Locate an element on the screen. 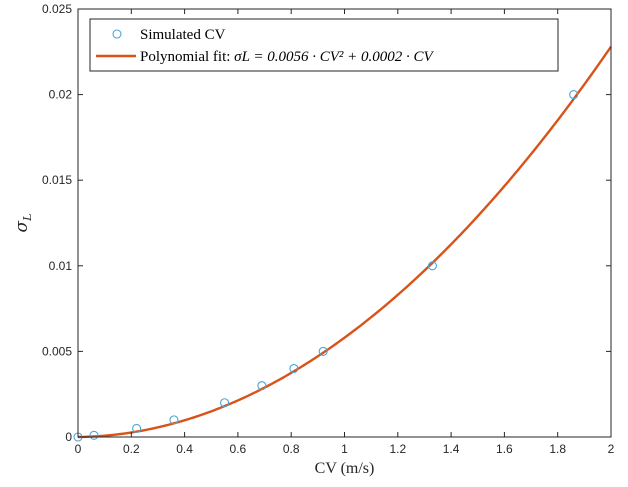 The height and width of the screenshot is (487, 628). y-axis-label-sub: L is located at coordinates (27, 218).